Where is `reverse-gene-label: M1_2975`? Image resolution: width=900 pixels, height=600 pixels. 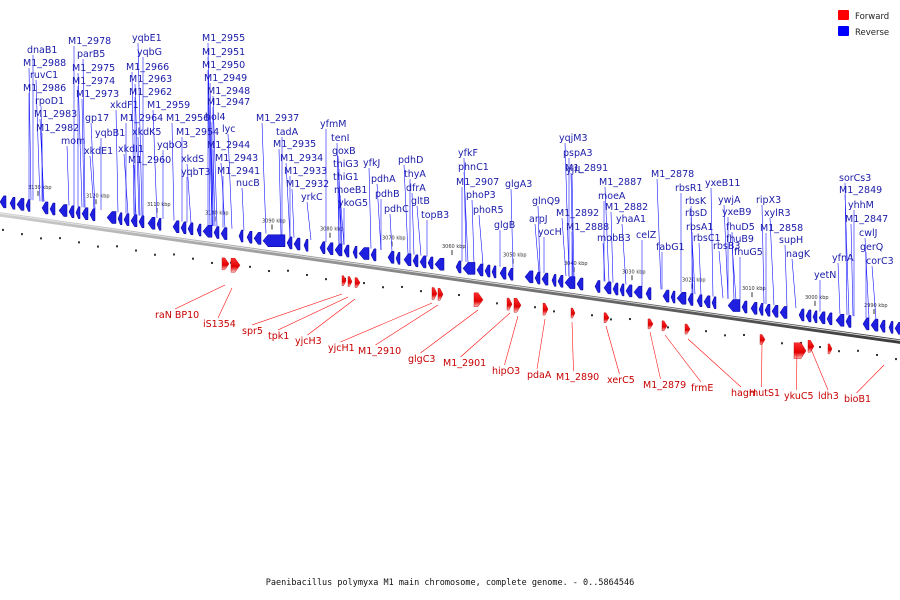 reverse-gene-label: M1_2975 is located at coordinates (93, 68).